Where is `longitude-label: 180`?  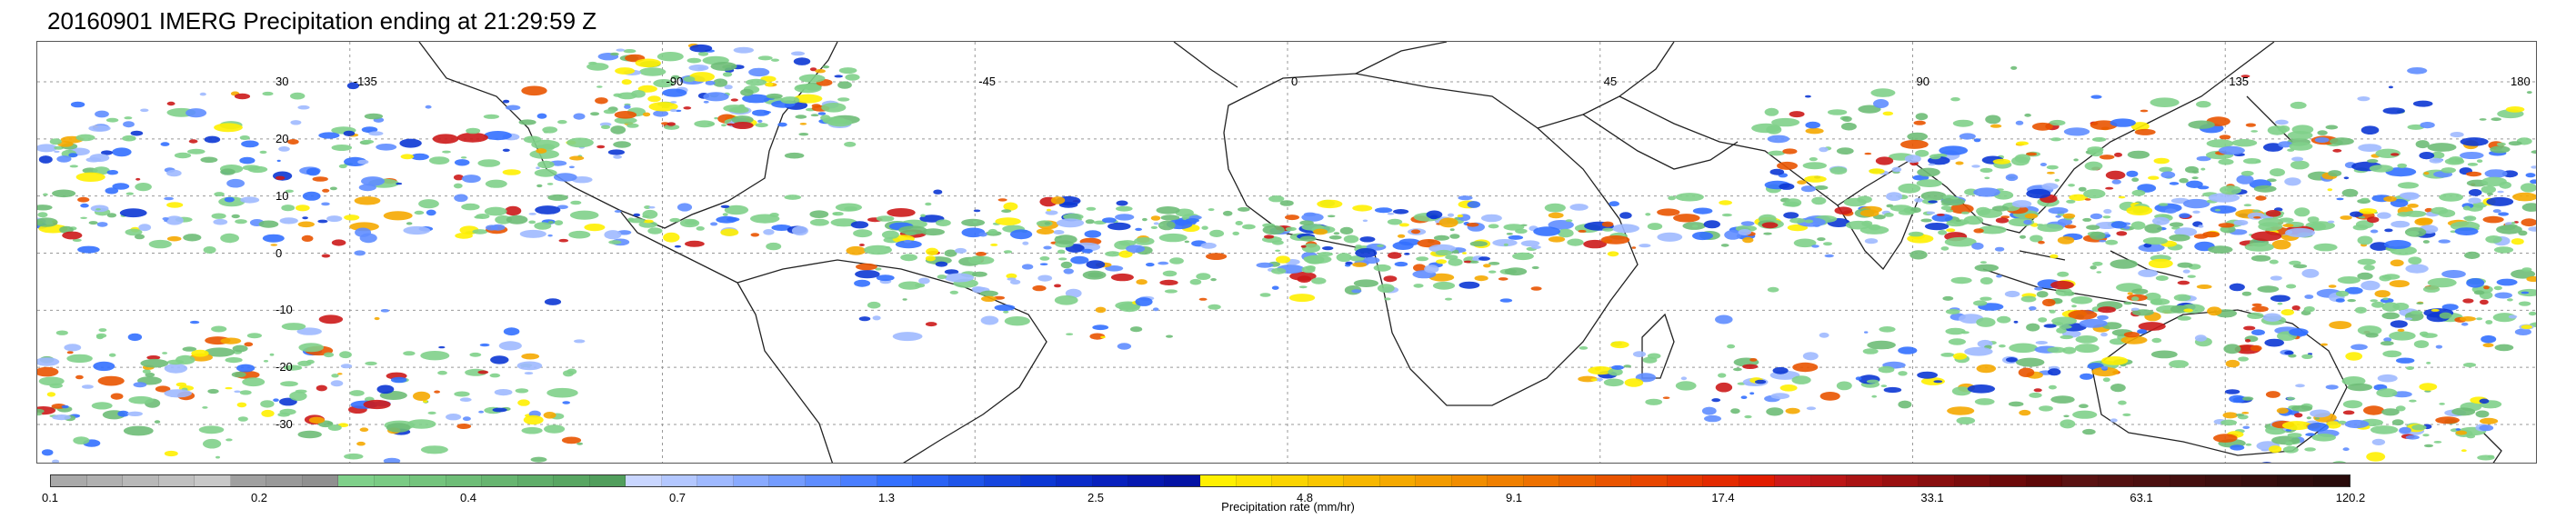
longitude-label: 180 is located at coordinates (2521, 81).